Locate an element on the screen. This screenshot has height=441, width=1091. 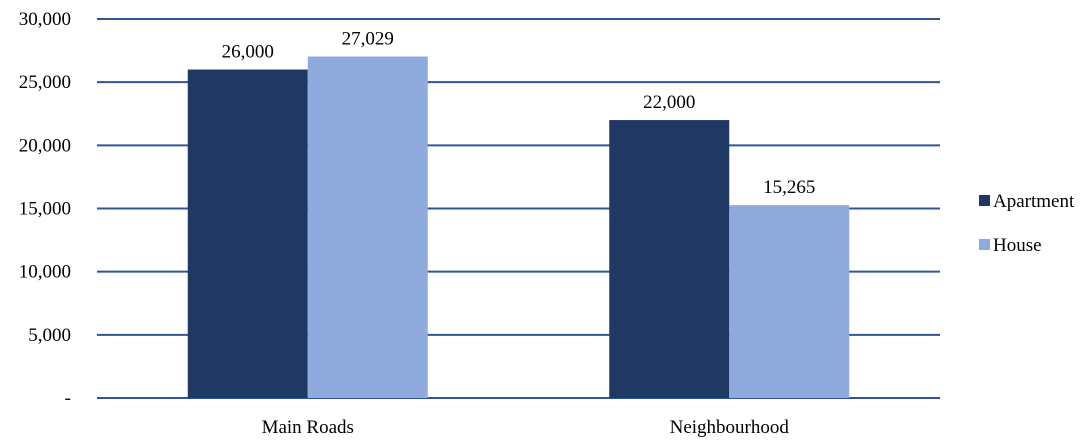
legend: Apartment House is located at coordinates (1027, 223).